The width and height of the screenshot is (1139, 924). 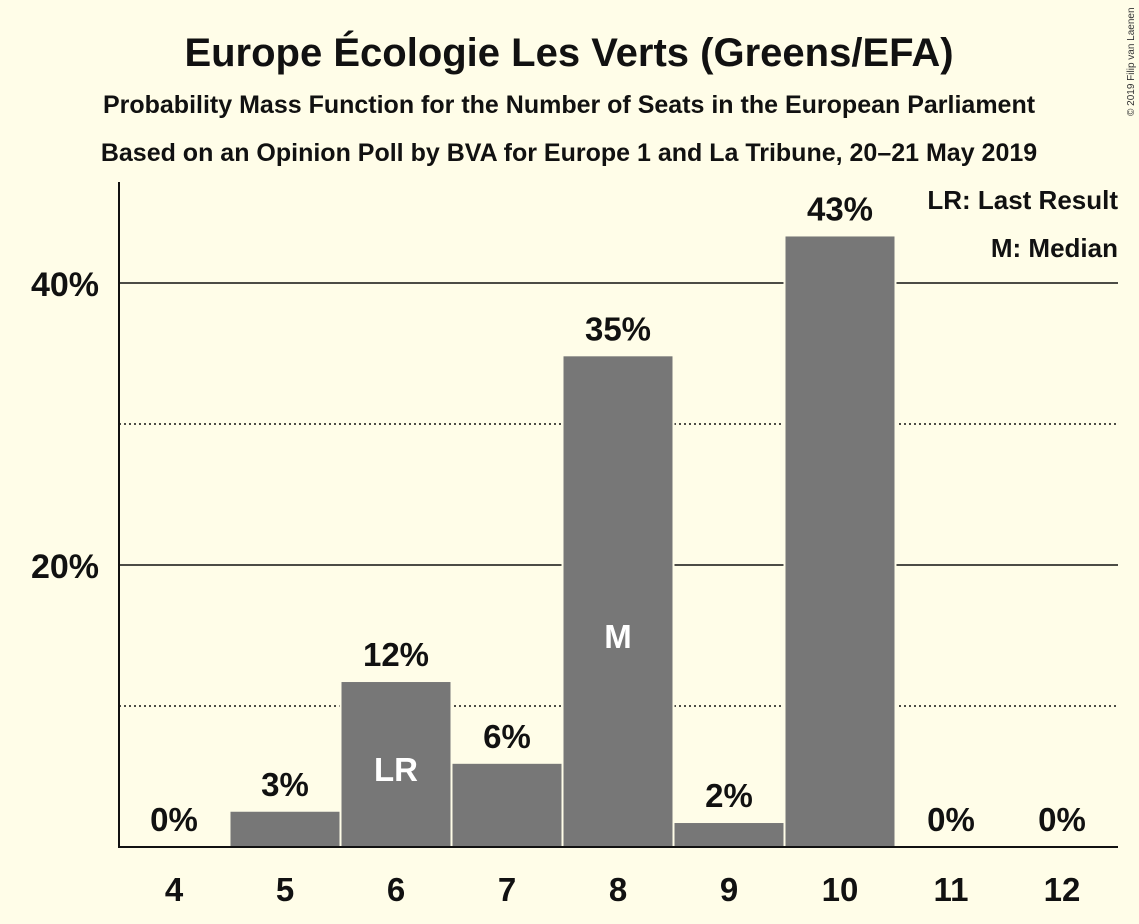 I want to click on x-tick-label: 4, so click(x=174, y=889).